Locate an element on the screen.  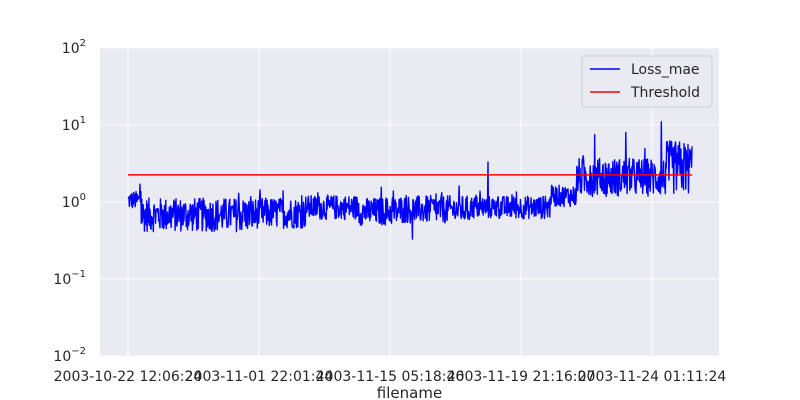
y-tick-label: 10⁰ is located at coordinates (74, 201).